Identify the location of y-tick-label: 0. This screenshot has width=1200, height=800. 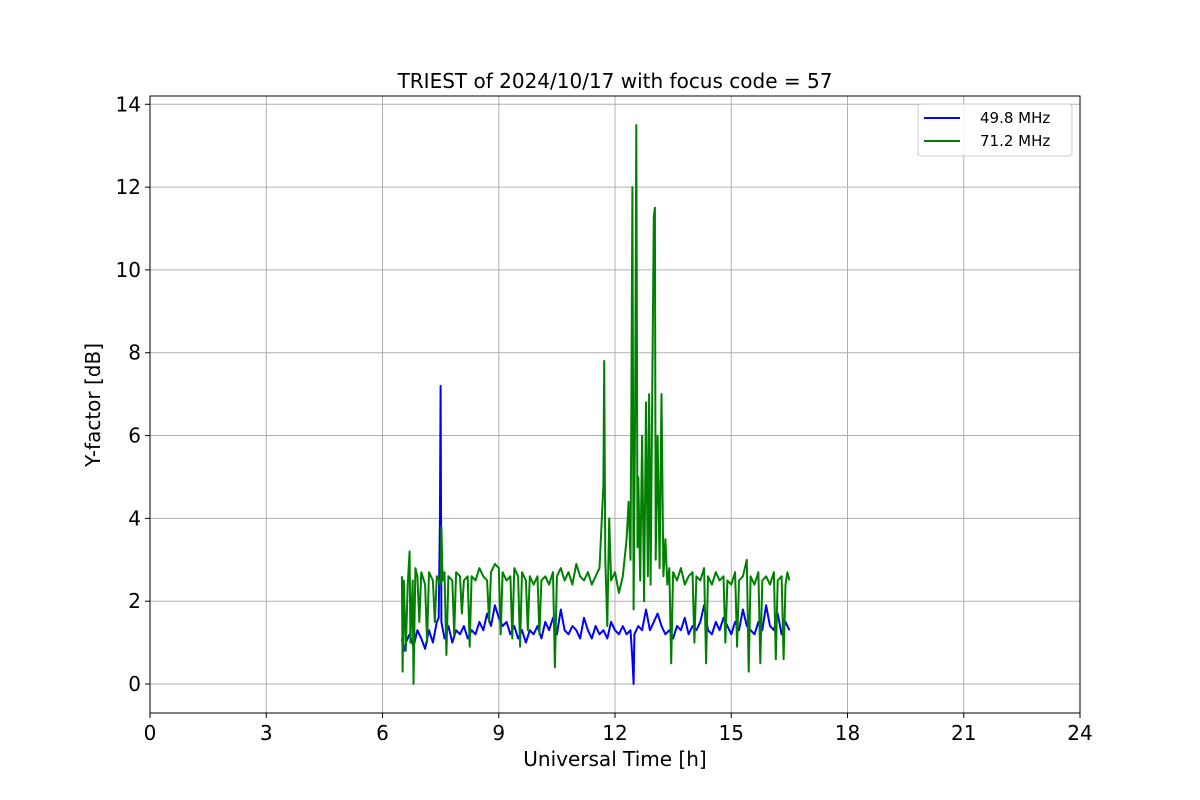
(134, 684).